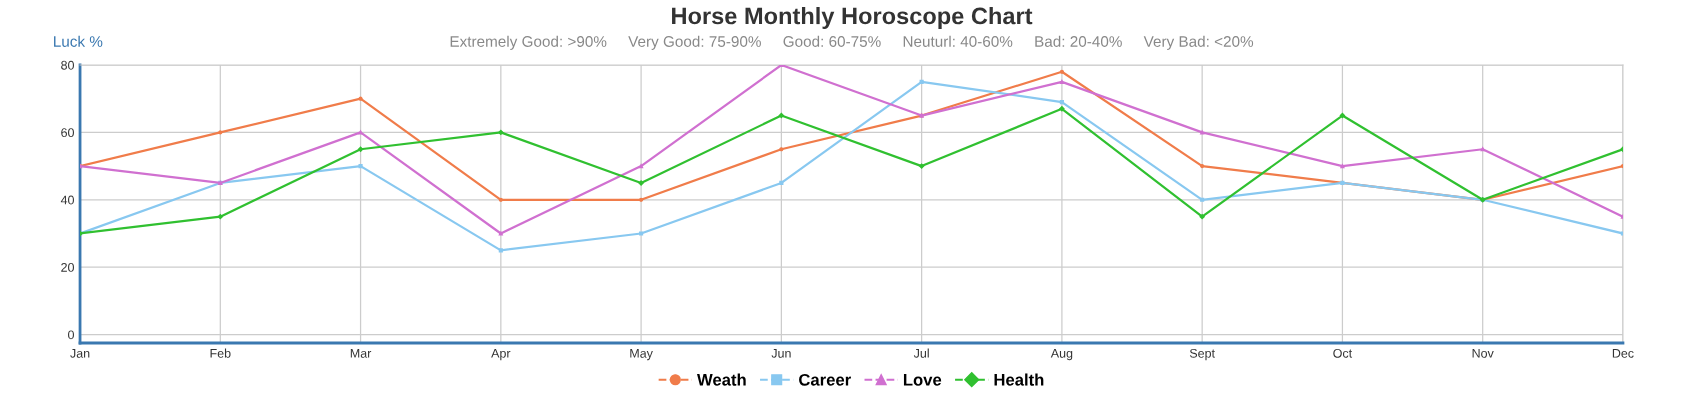  Describe the element at coordinates (71, 335) in the screenshot. I see `y-tick-label: 0` at that location.